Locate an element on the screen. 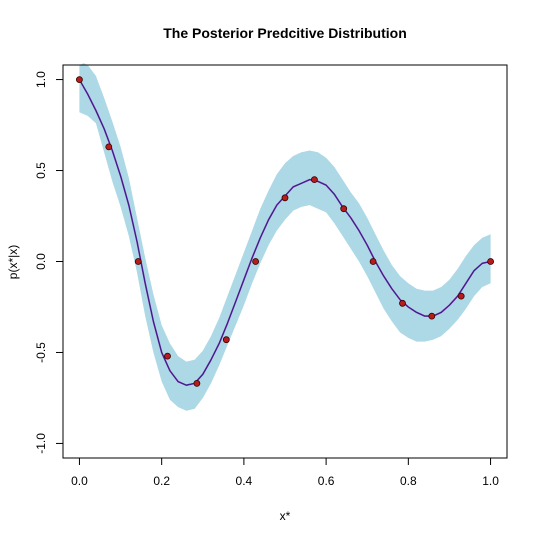 The height and width of the screenshot is (539, 540). y-tick-label: 0.0 is located at coordinates (41, 261).